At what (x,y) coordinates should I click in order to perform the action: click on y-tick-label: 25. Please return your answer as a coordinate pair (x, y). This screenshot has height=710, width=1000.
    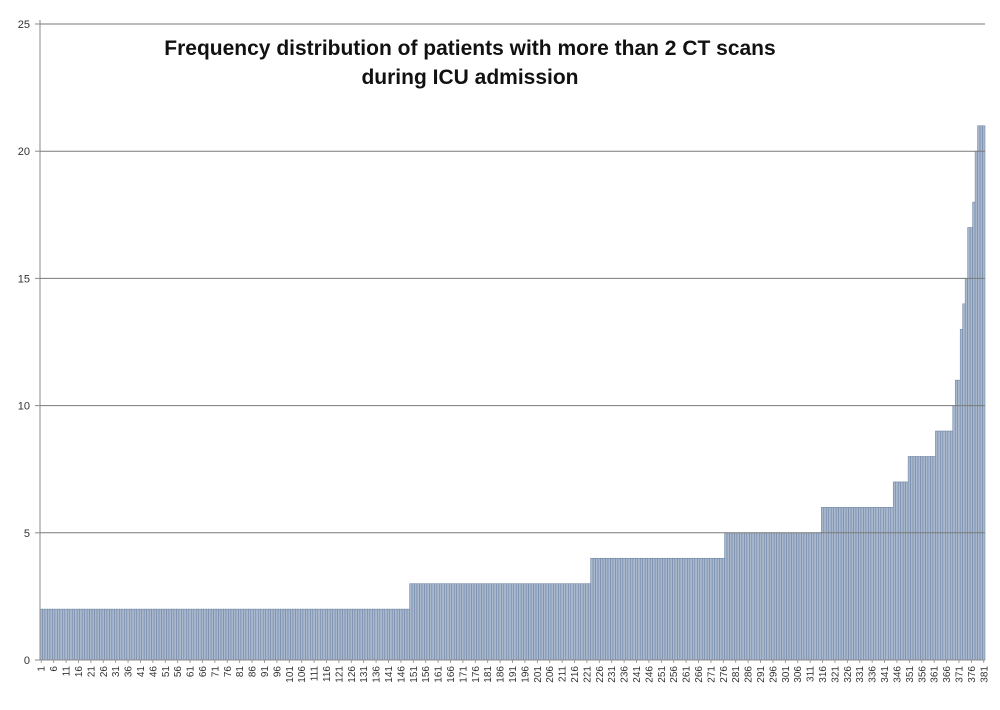
    Looking at the image, I should click on (24, 25).